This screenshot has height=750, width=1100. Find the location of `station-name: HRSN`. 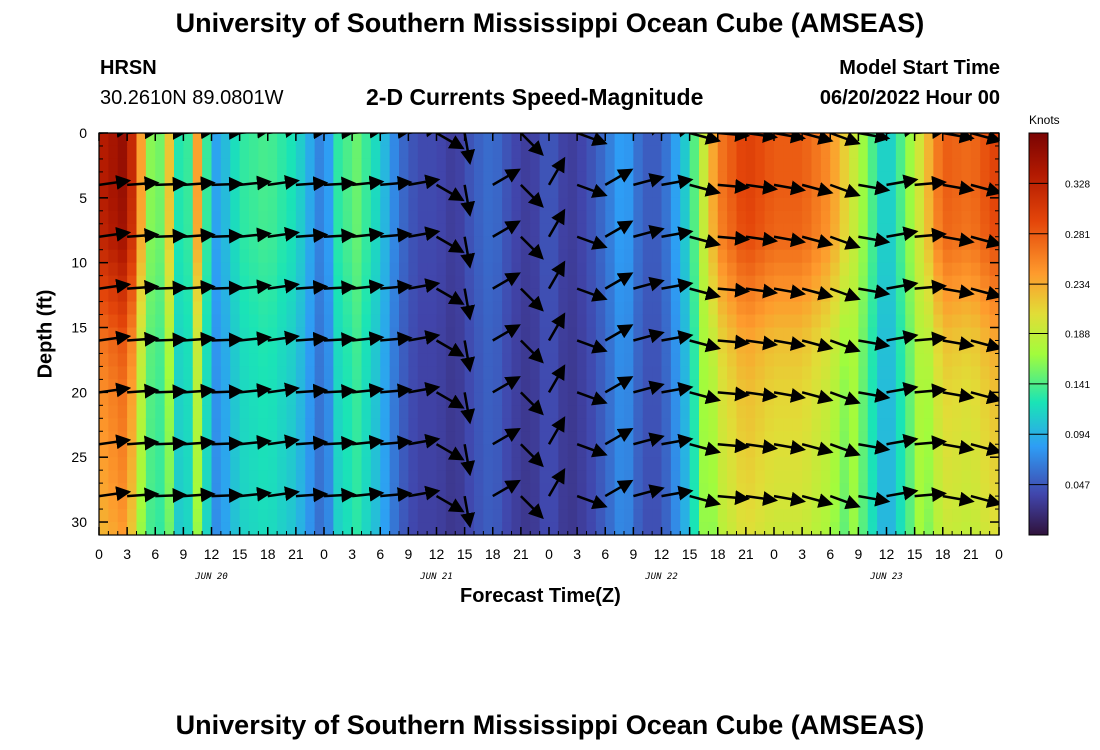

station-name: HRSN is located at coordinates (128, 68).